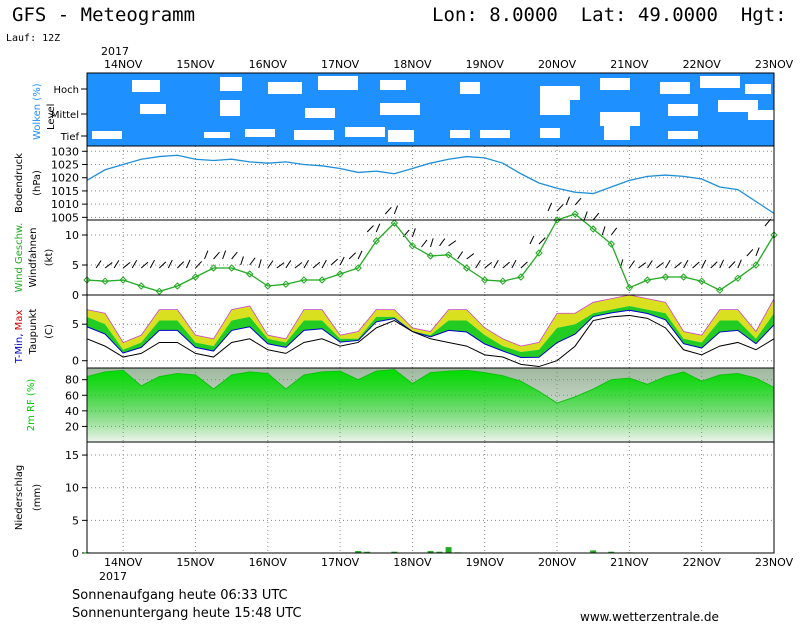 The image size is (800, 625). Describe the element at coordinates (72, 488) in the screenshot. I see `y-tick-label: 10` at that location.